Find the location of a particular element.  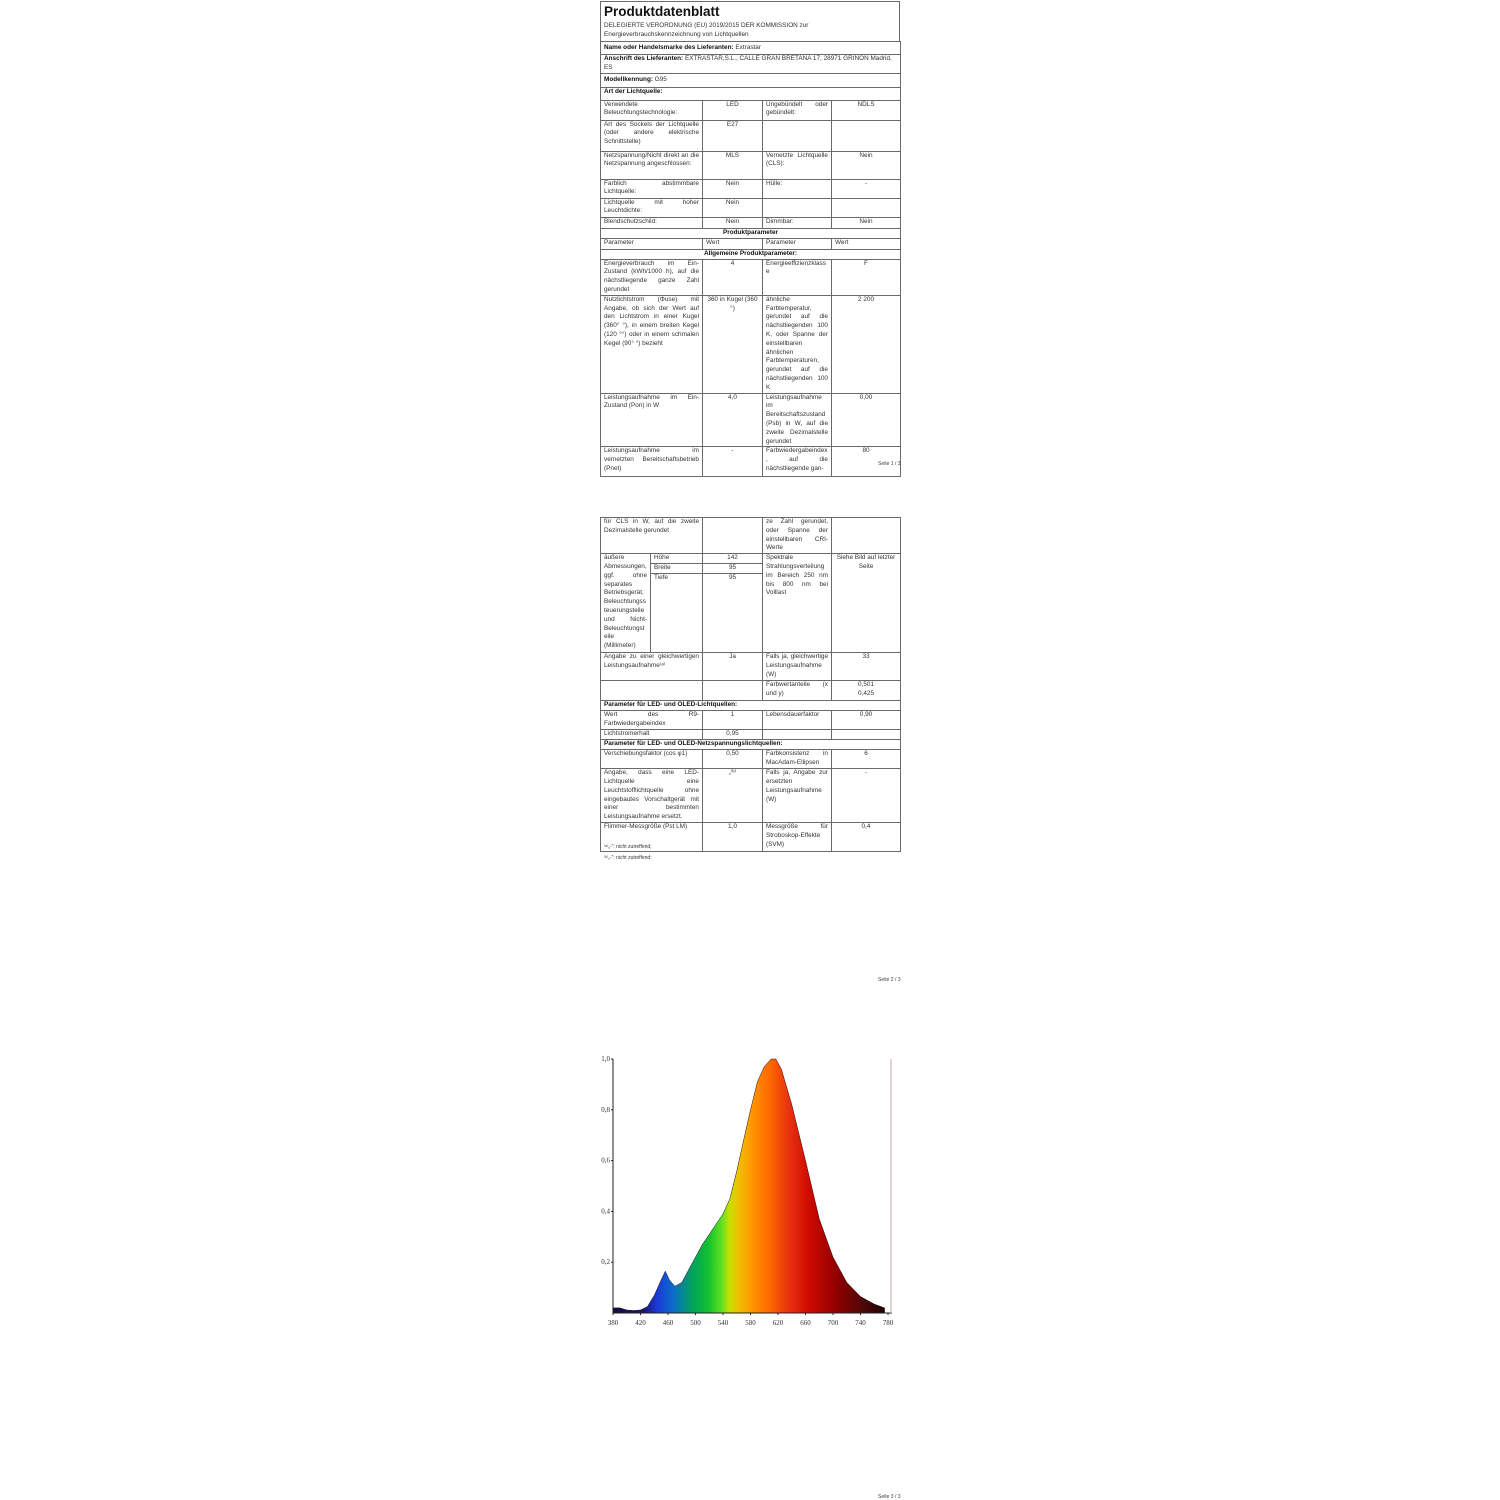

y-tick-label: 0,8 is located at coordinates (605, 1110).